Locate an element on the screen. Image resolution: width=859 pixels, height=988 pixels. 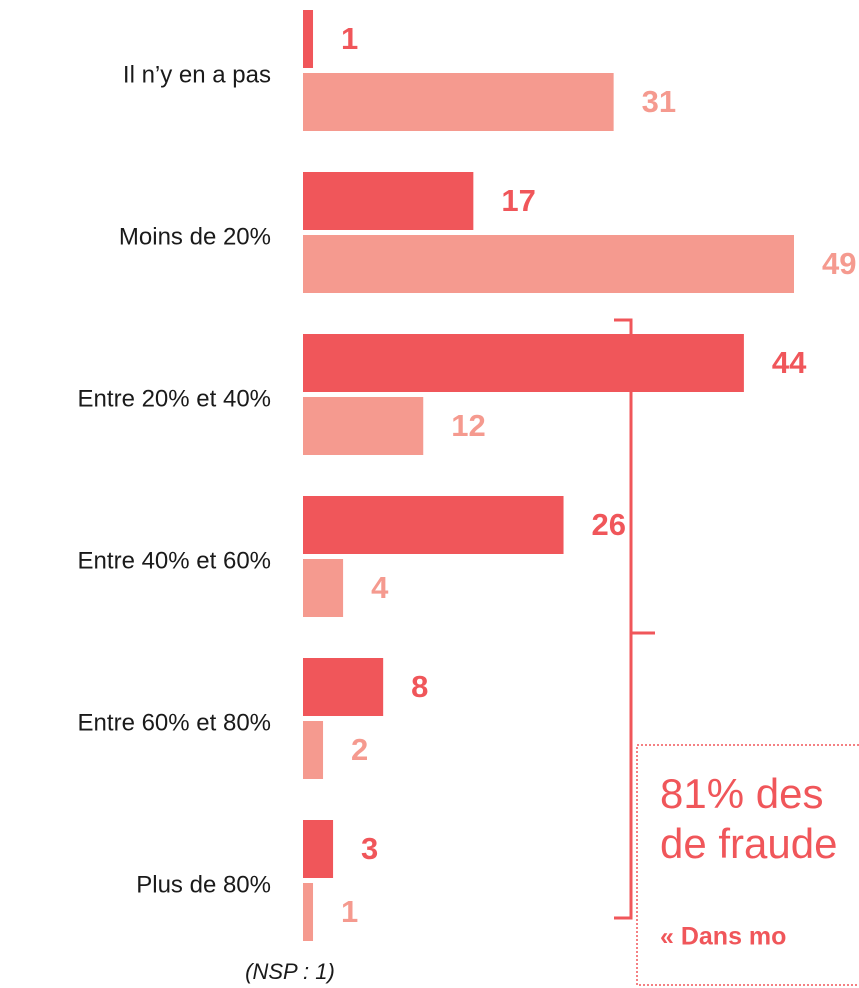
category-label: Entre 20% et 40% is located at coordinates (174, 398).